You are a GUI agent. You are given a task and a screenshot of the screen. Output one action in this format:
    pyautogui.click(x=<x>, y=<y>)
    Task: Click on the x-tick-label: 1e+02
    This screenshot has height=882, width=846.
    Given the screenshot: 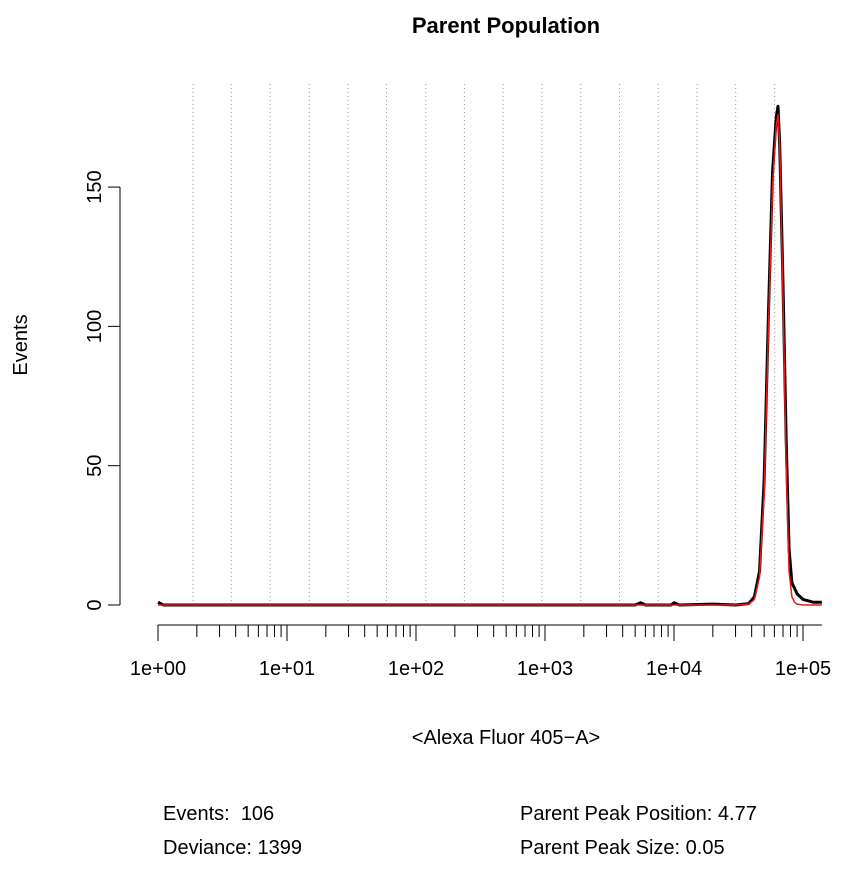 What is the action you would take?
    pyautogui.click(x=416, y=669)
    